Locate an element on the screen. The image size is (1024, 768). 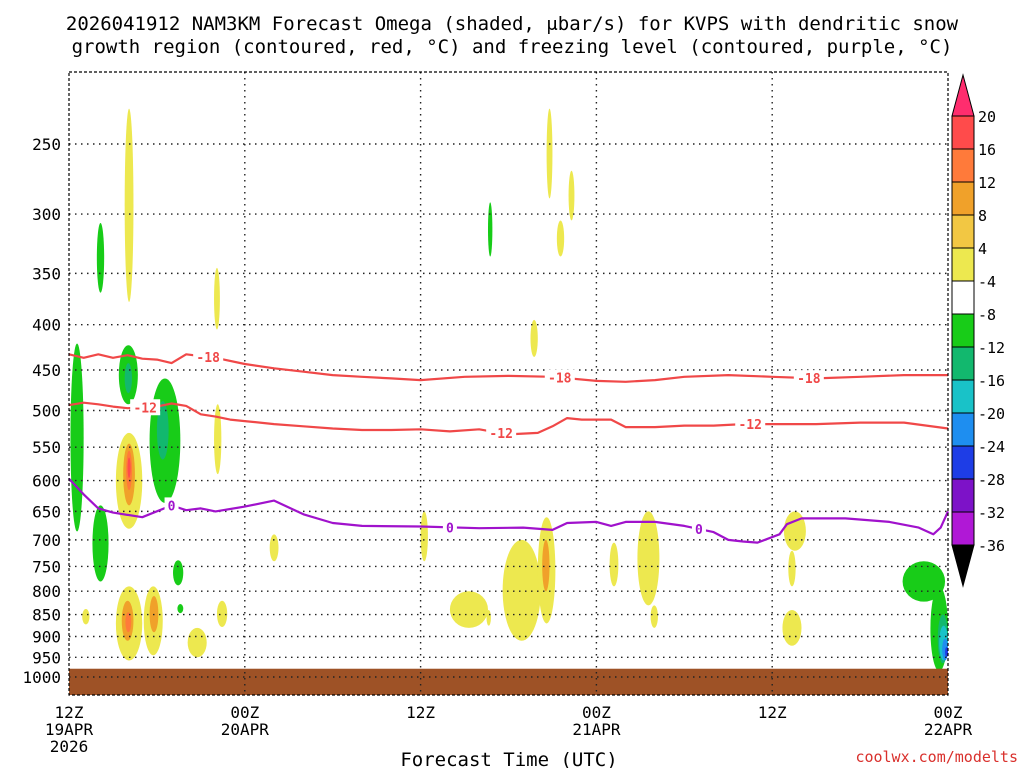
x-tick-label-0-l3: 2026 is located at coordinates (69, 746).